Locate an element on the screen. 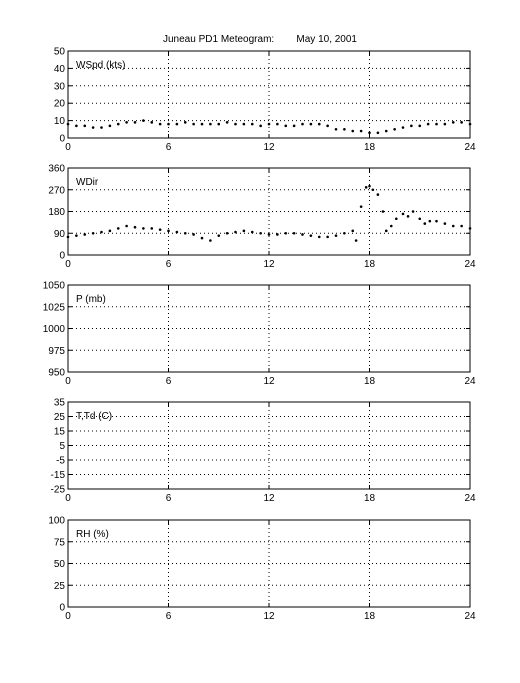 This screenshot has height=683, width=520. y-tick-label: 20 is located at coordinates (60, 104).